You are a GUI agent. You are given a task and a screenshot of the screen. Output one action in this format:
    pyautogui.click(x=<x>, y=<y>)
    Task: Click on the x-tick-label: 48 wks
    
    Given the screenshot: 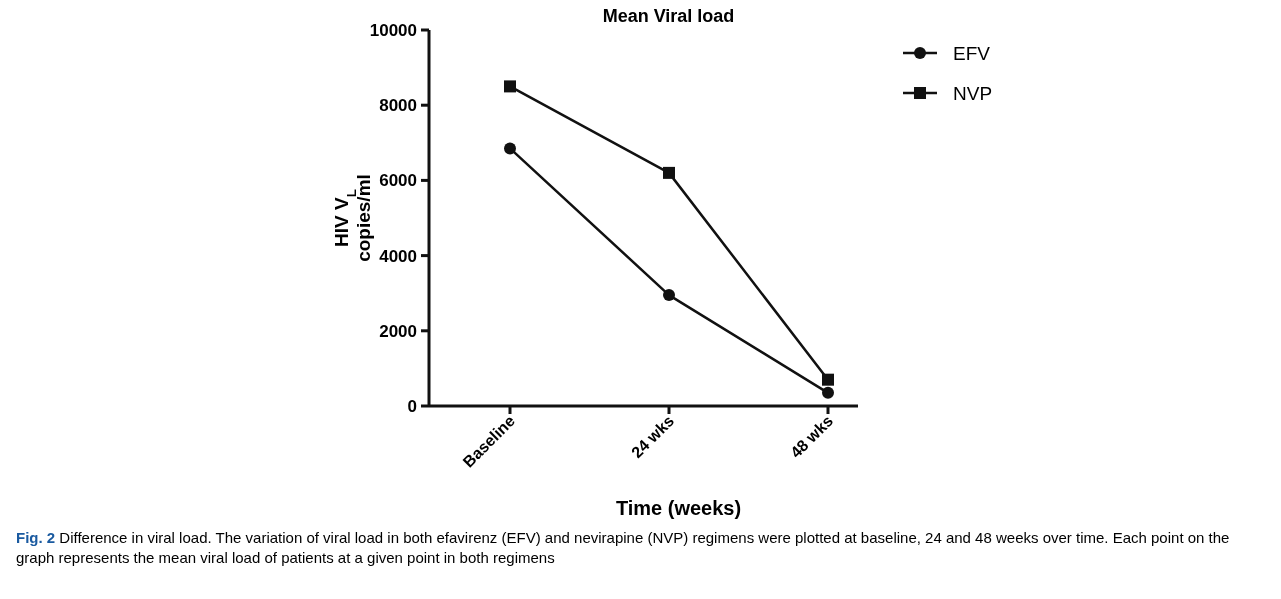 What is the action you would take?
    pyautogui.click(x=811, y=437)
    